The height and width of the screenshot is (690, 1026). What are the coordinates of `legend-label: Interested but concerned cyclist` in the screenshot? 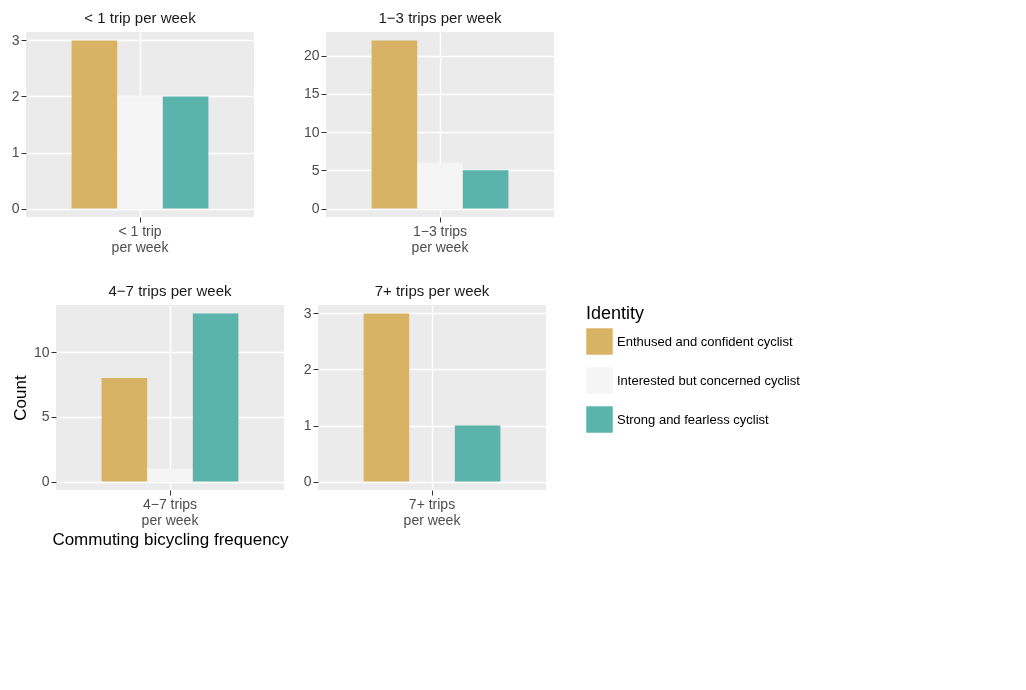 It's located at (709, 380).